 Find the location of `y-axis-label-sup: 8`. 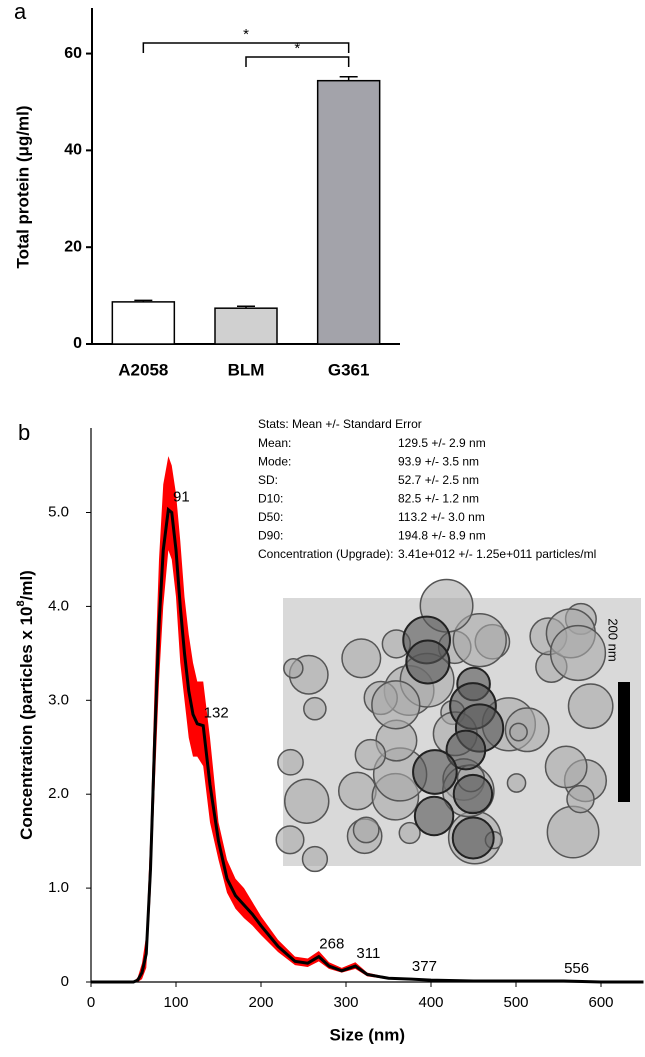

y-axis-label-sup: 8 is located at coordinates (21, 603).